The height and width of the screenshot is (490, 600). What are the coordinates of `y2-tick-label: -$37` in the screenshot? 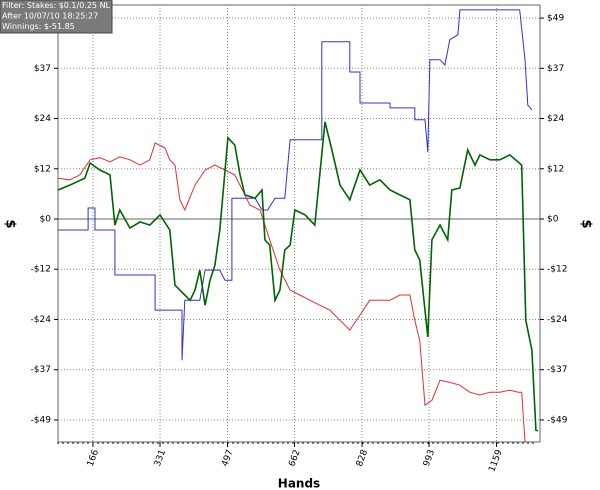 It's located at (557, 370).